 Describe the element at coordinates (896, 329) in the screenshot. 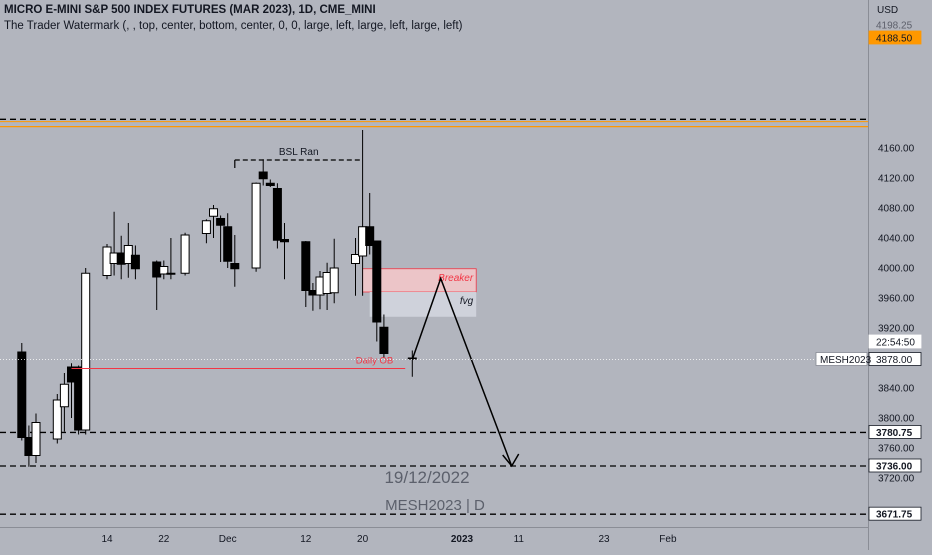

I see `y-tick-label: 3920.00` at that location.